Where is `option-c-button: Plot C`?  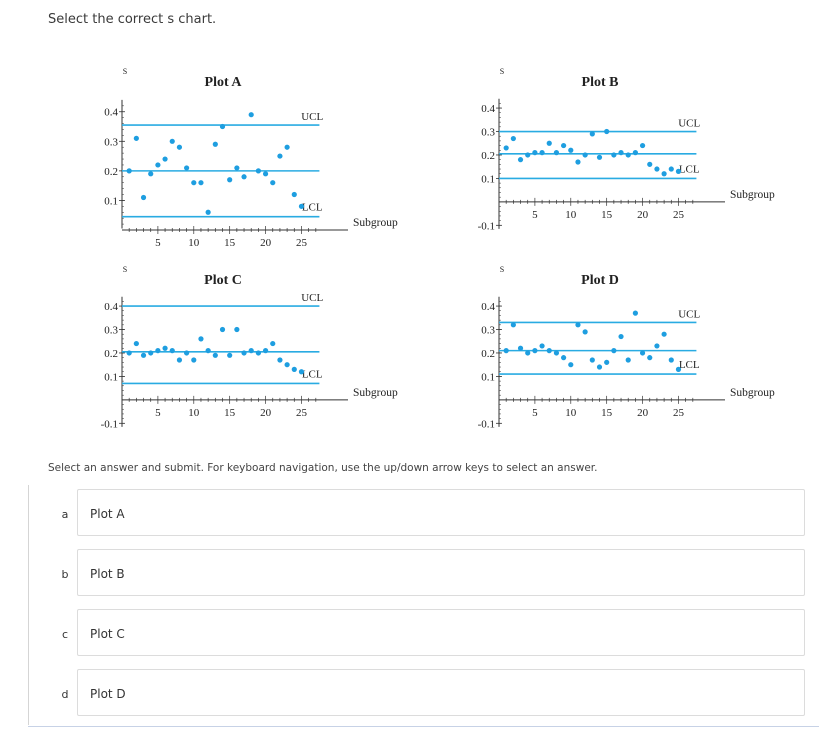
option-c-button: Plot C is located at coordinates (441, 632).